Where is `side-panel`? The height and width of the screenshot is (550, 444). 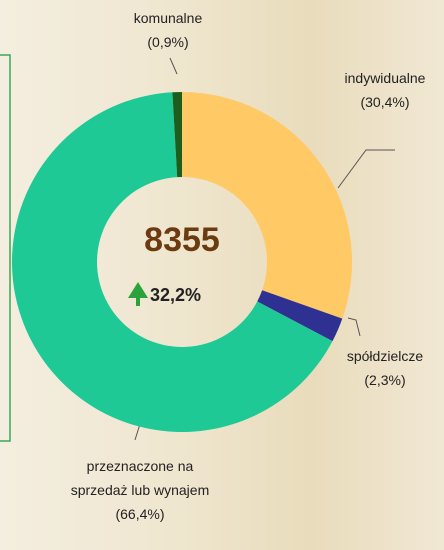 side-panel is located at coordinates (5, 248).